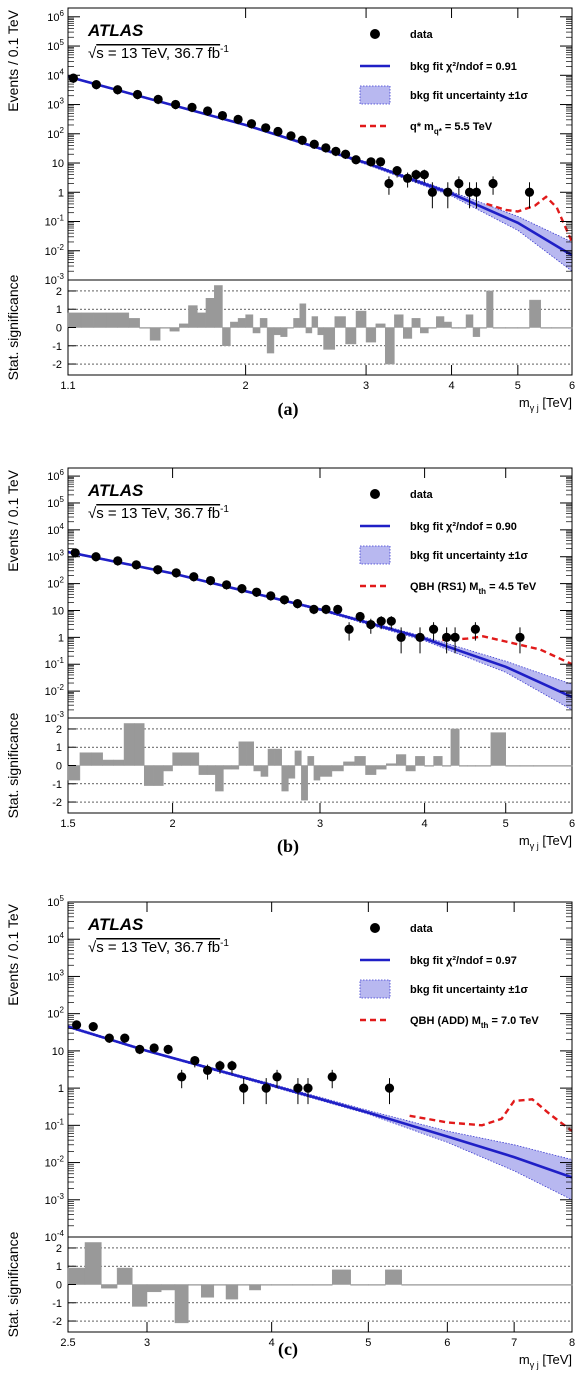 The width and height of the screenshot is (577, 1377). Describe the element at coordinates (55, 221) in the screenshot. I see `y-tick-label: 10⁻¹` at that location.